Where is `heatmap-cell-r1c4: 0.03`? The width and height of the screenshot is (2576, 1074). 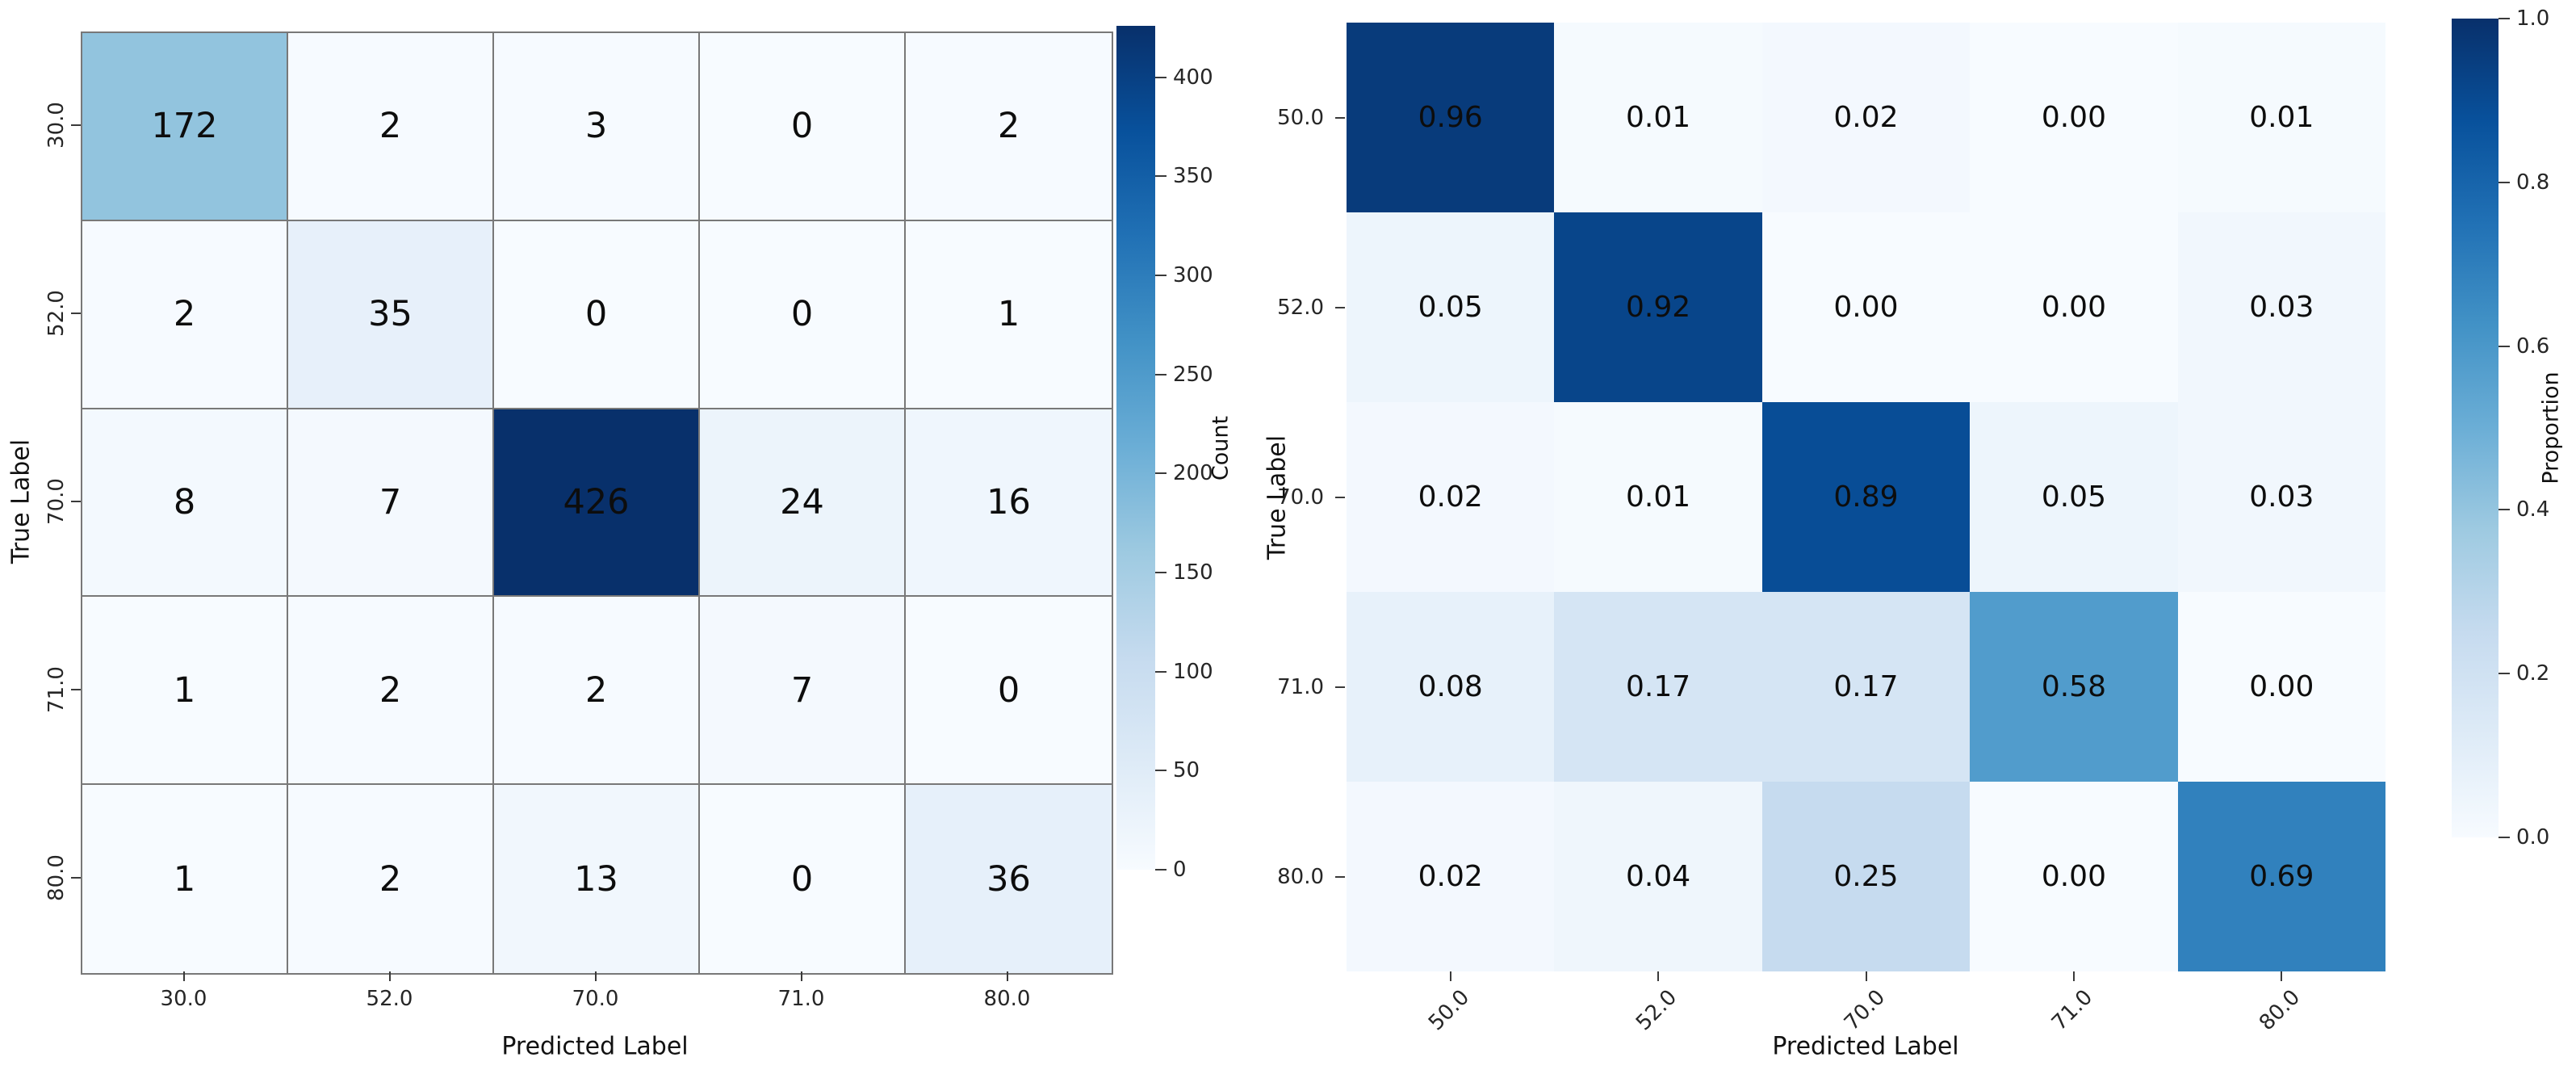 heatmap-cell-r1c4: 0.03 is located at coordinates (2281, 307).